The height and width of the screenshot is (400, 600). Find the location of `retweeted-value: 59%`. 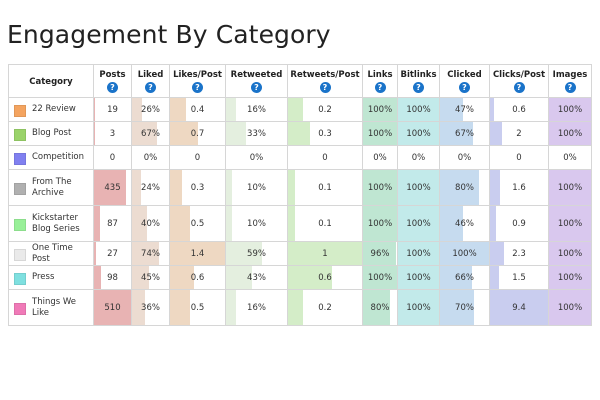

retweeted-value: 59% is located at coordinates (256, 253).